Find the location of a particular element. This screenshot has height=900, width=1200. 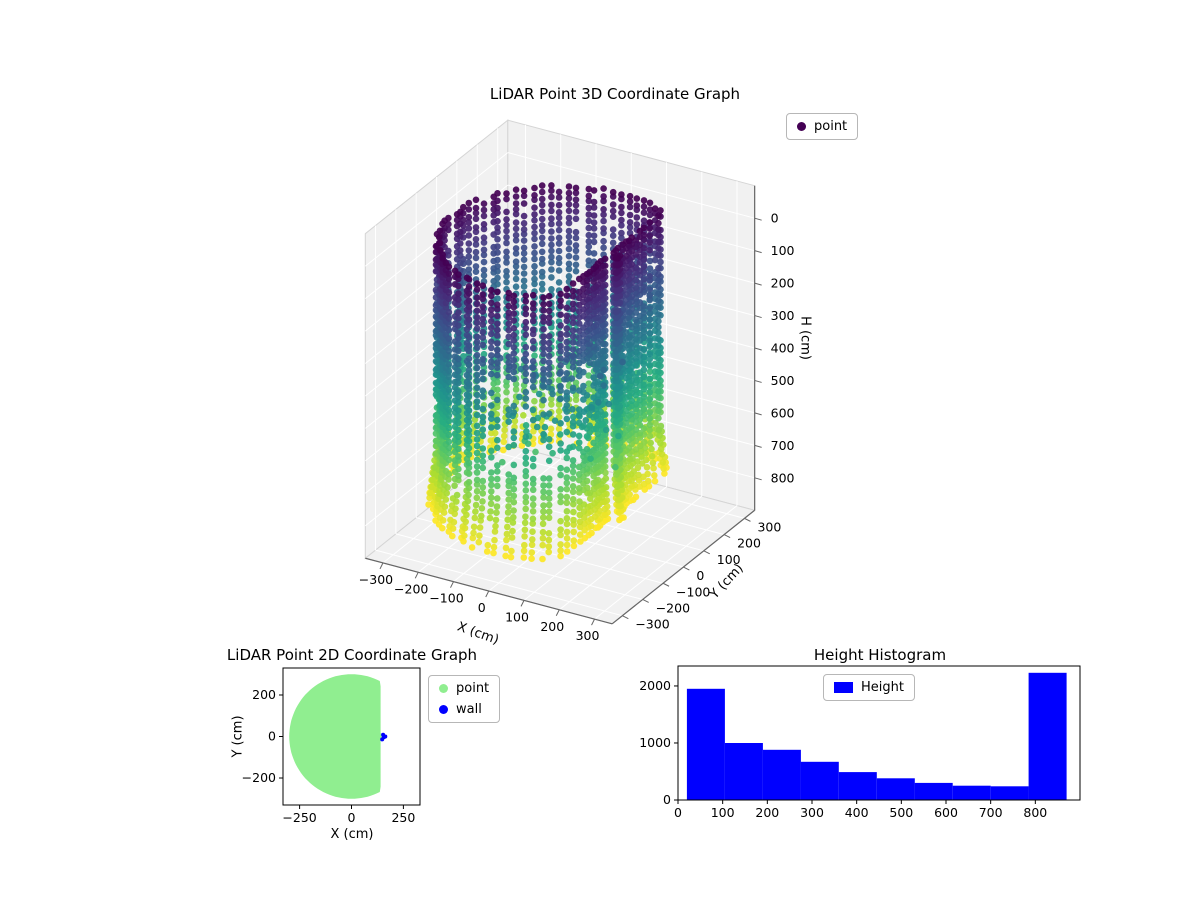

svg-text: −250 is located at coordinates (299, 817).